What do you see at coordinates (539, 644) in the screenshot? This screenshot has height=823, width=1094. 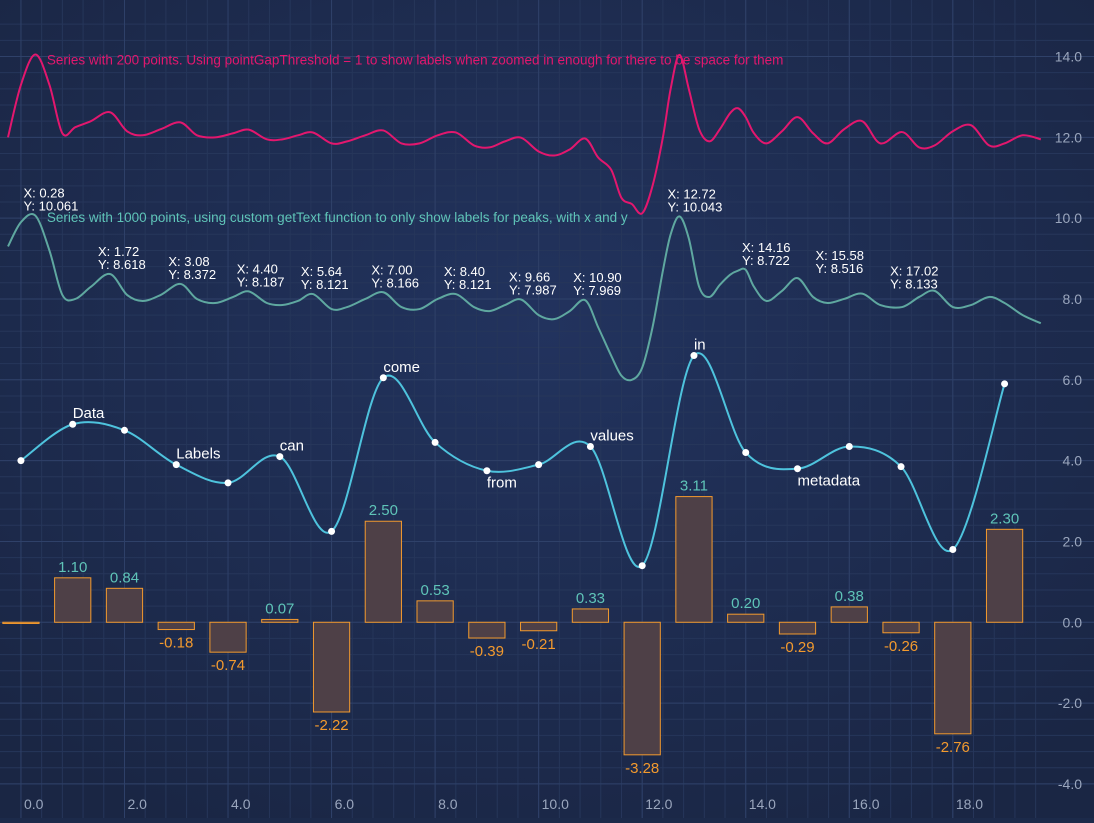 I see `bar-value-label: -0.21` at bounding box center [539, 644].